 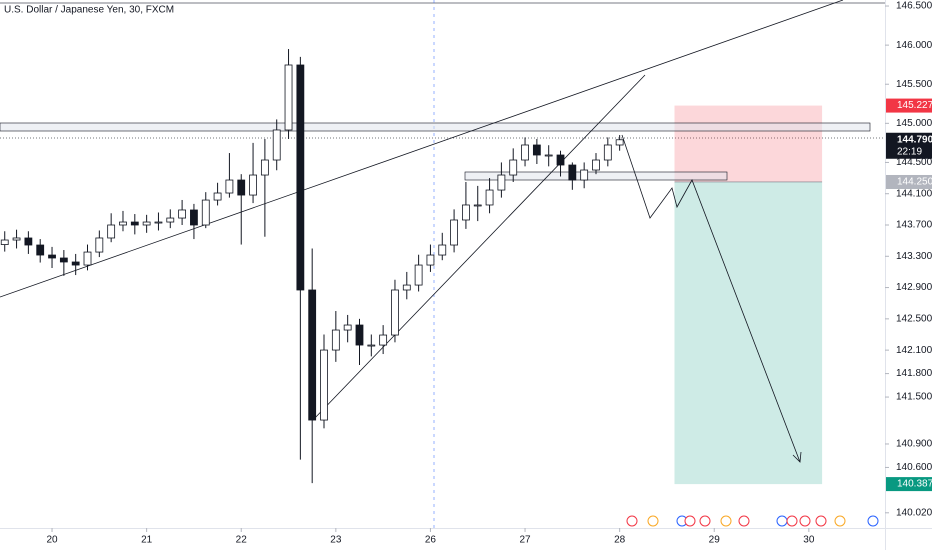 What do you see at coordinates (914, 397) in the screenshot?
I see `y-tick-label: 141.500` at bounding box center [914, 397].